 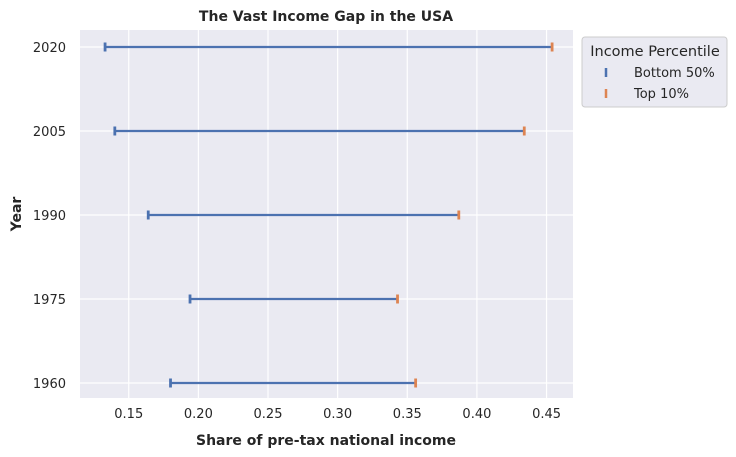 What do you see at coordinates (49, 48) in the screenshot?
I see `y-tick-label: 2020` at bounding box center [49, 48].